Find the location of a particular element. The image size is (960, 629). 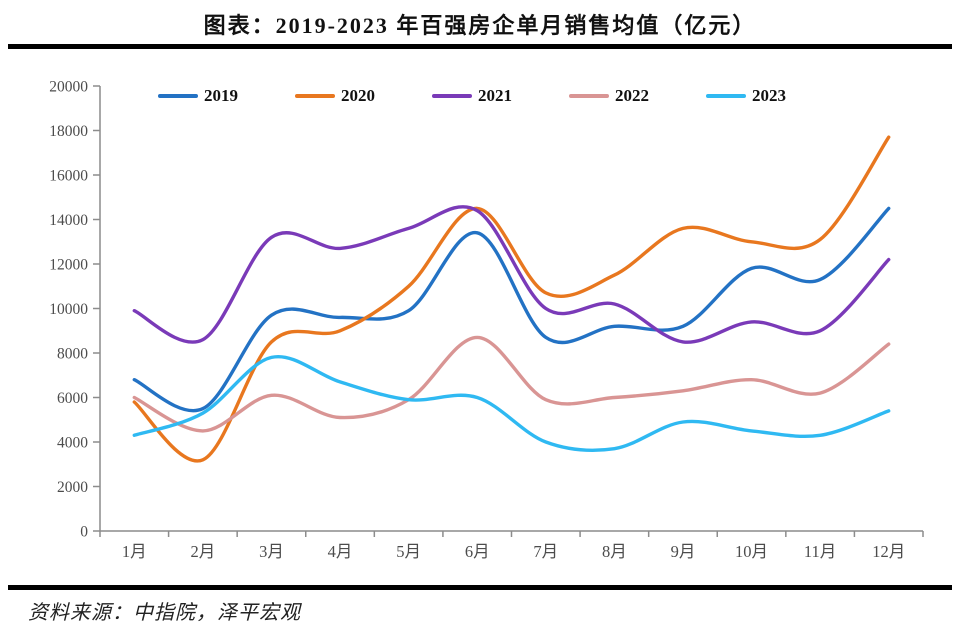

x-tick-label: 11月 is located at coordinates (820, 551).